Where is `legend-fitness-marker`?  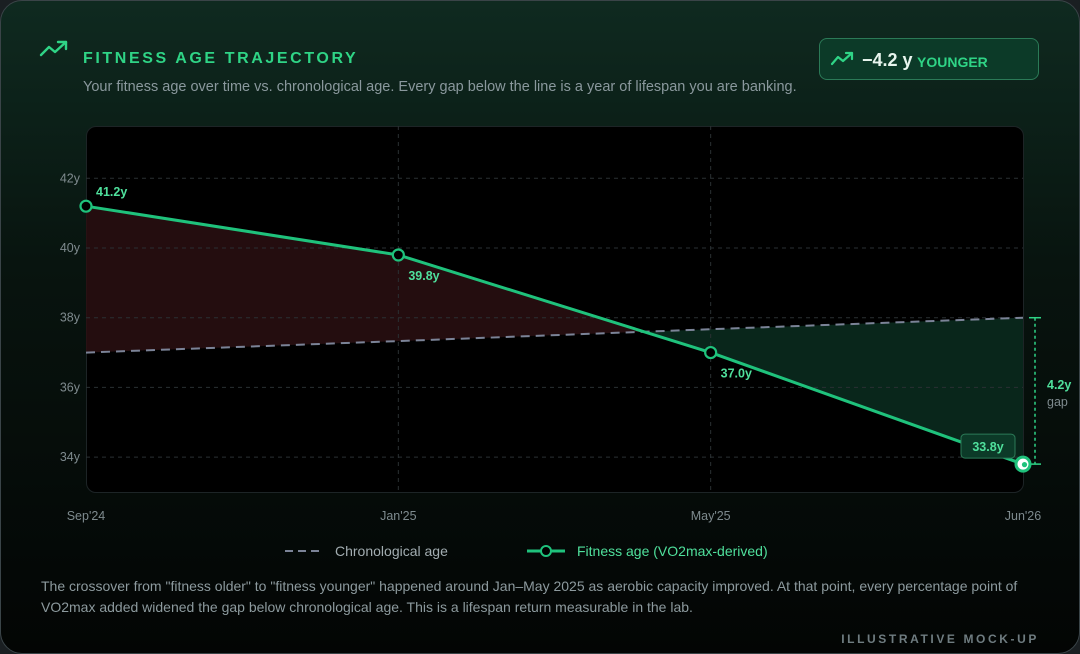
legend-fitness-marker is located at coordinates (546, 551).